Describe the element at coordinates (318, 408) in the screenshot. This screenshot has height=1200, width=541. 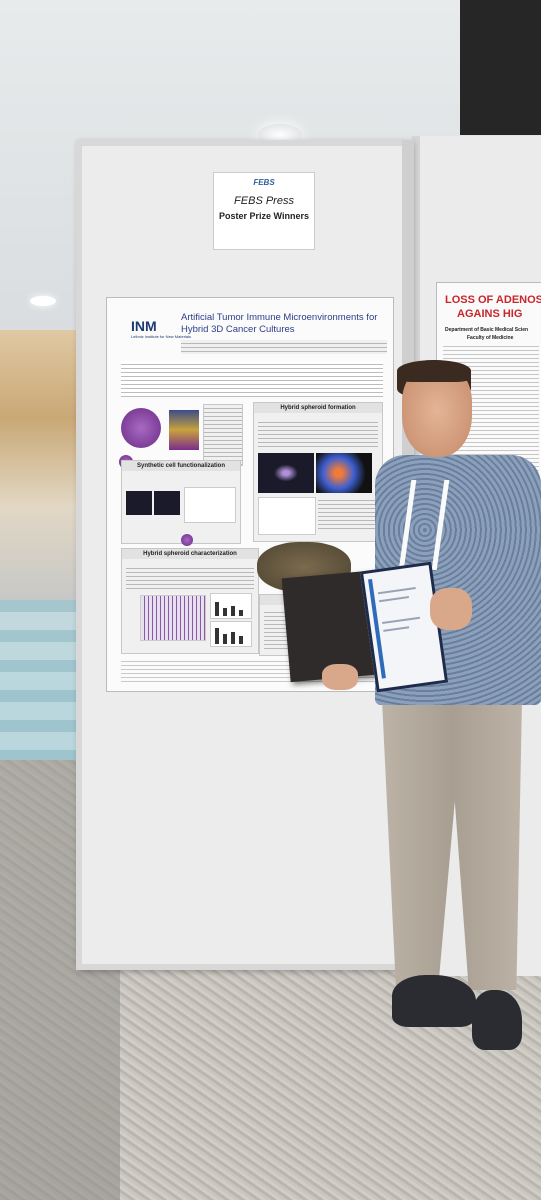
I see `section-heading: Hybrid spheroid formation` at that location.